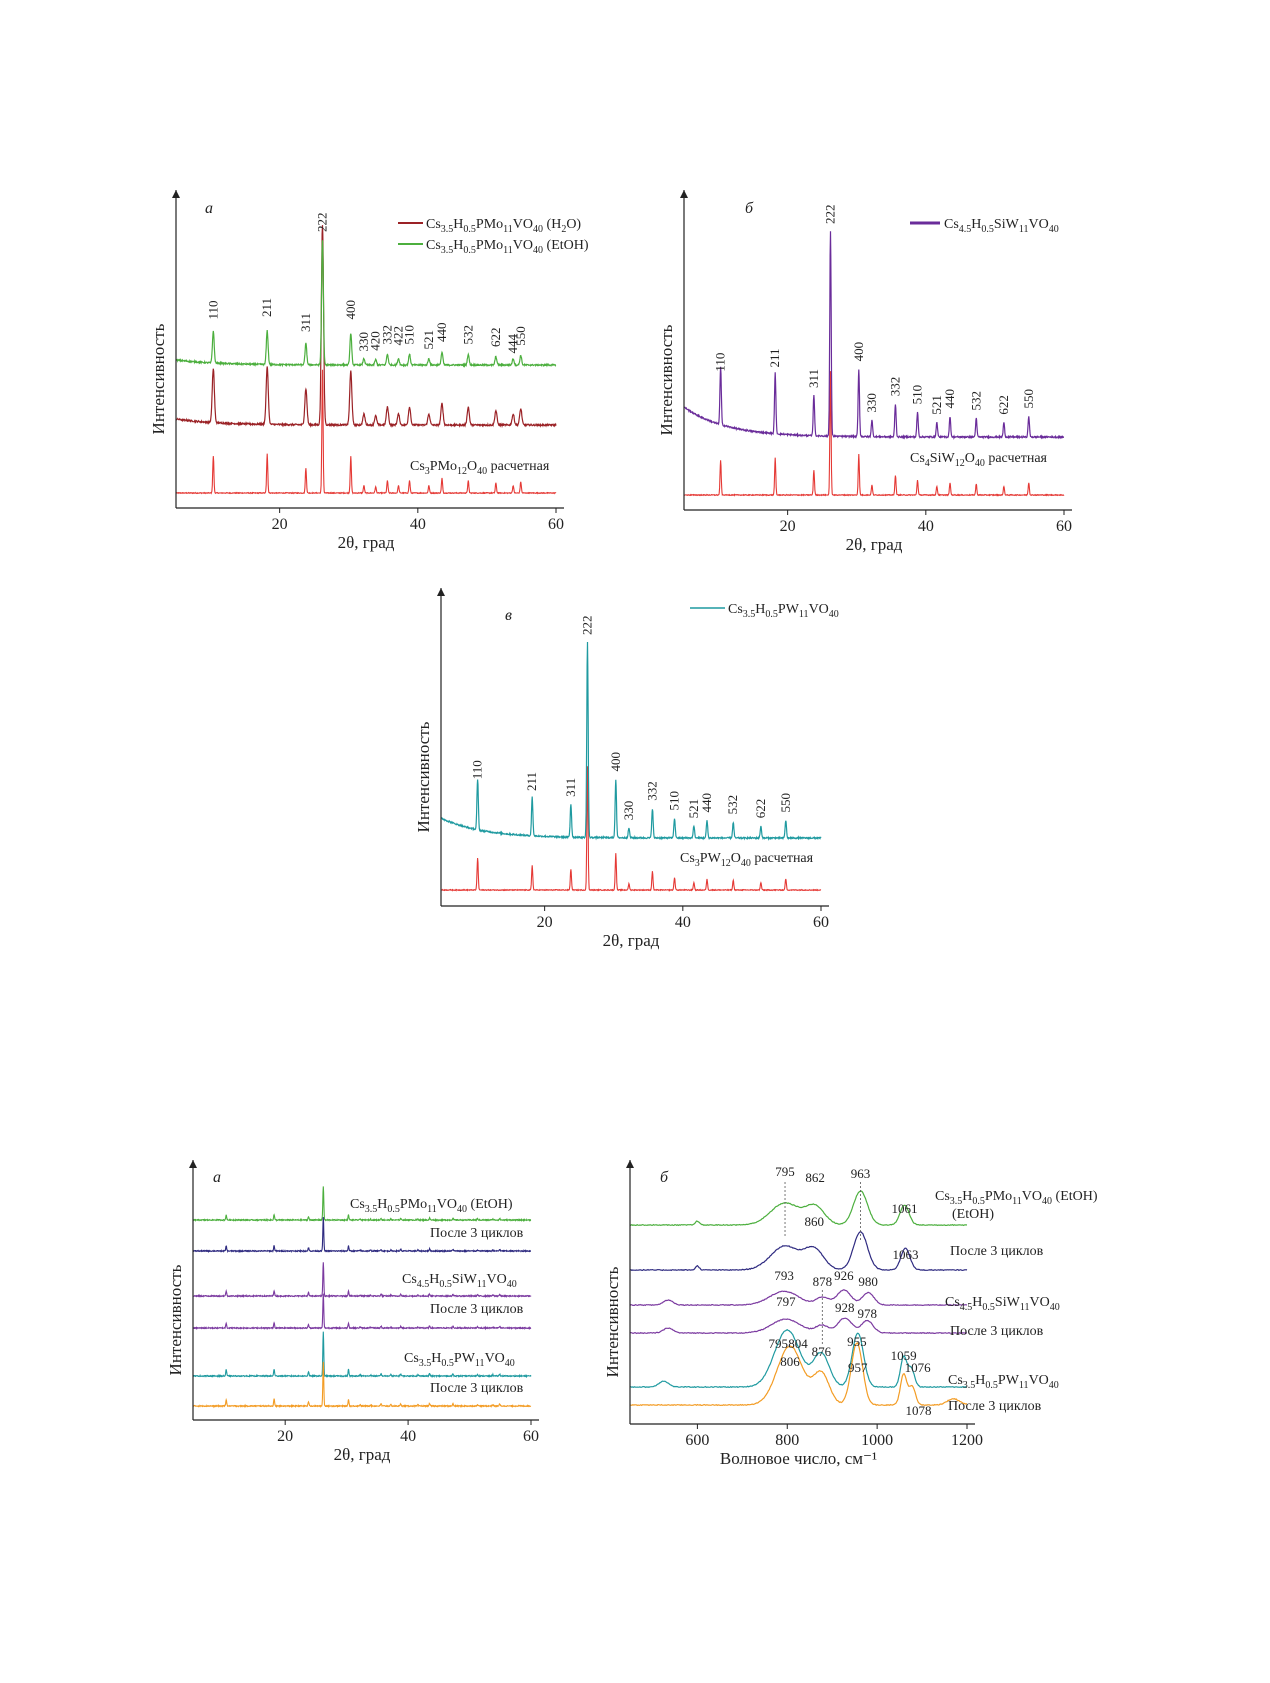 This screenshot has width=1270, height=1683. What do you see at coordinates (266, 307) in the screenshot?
I see `a-top-peak-label-211: 211` at bounding box center [266, 307].